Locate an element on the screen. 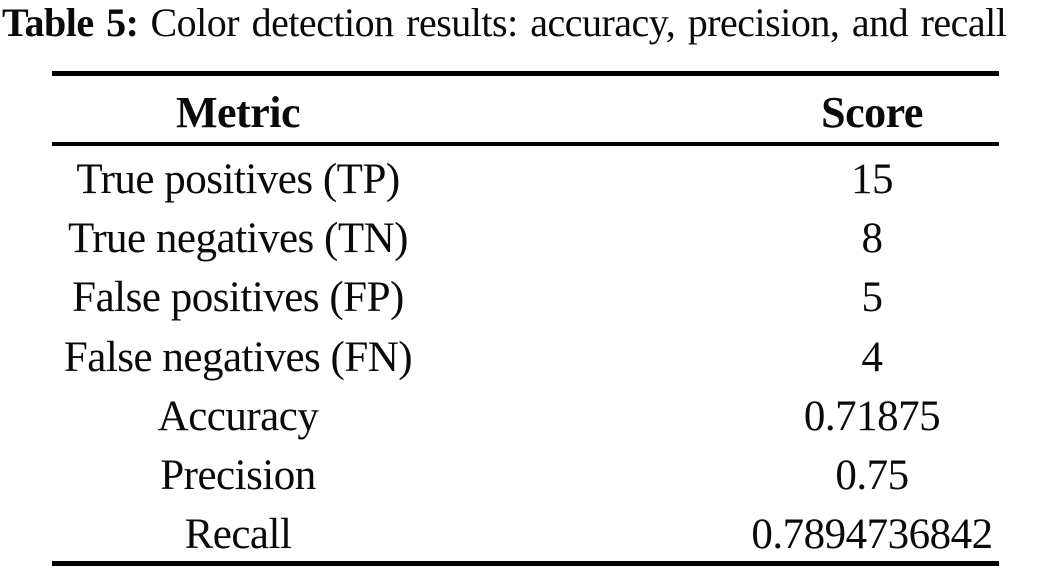 The width and height of the screenshot is (1048, 574). table-row: False negatives (FN) 4 is located at coordinates (525, 353).